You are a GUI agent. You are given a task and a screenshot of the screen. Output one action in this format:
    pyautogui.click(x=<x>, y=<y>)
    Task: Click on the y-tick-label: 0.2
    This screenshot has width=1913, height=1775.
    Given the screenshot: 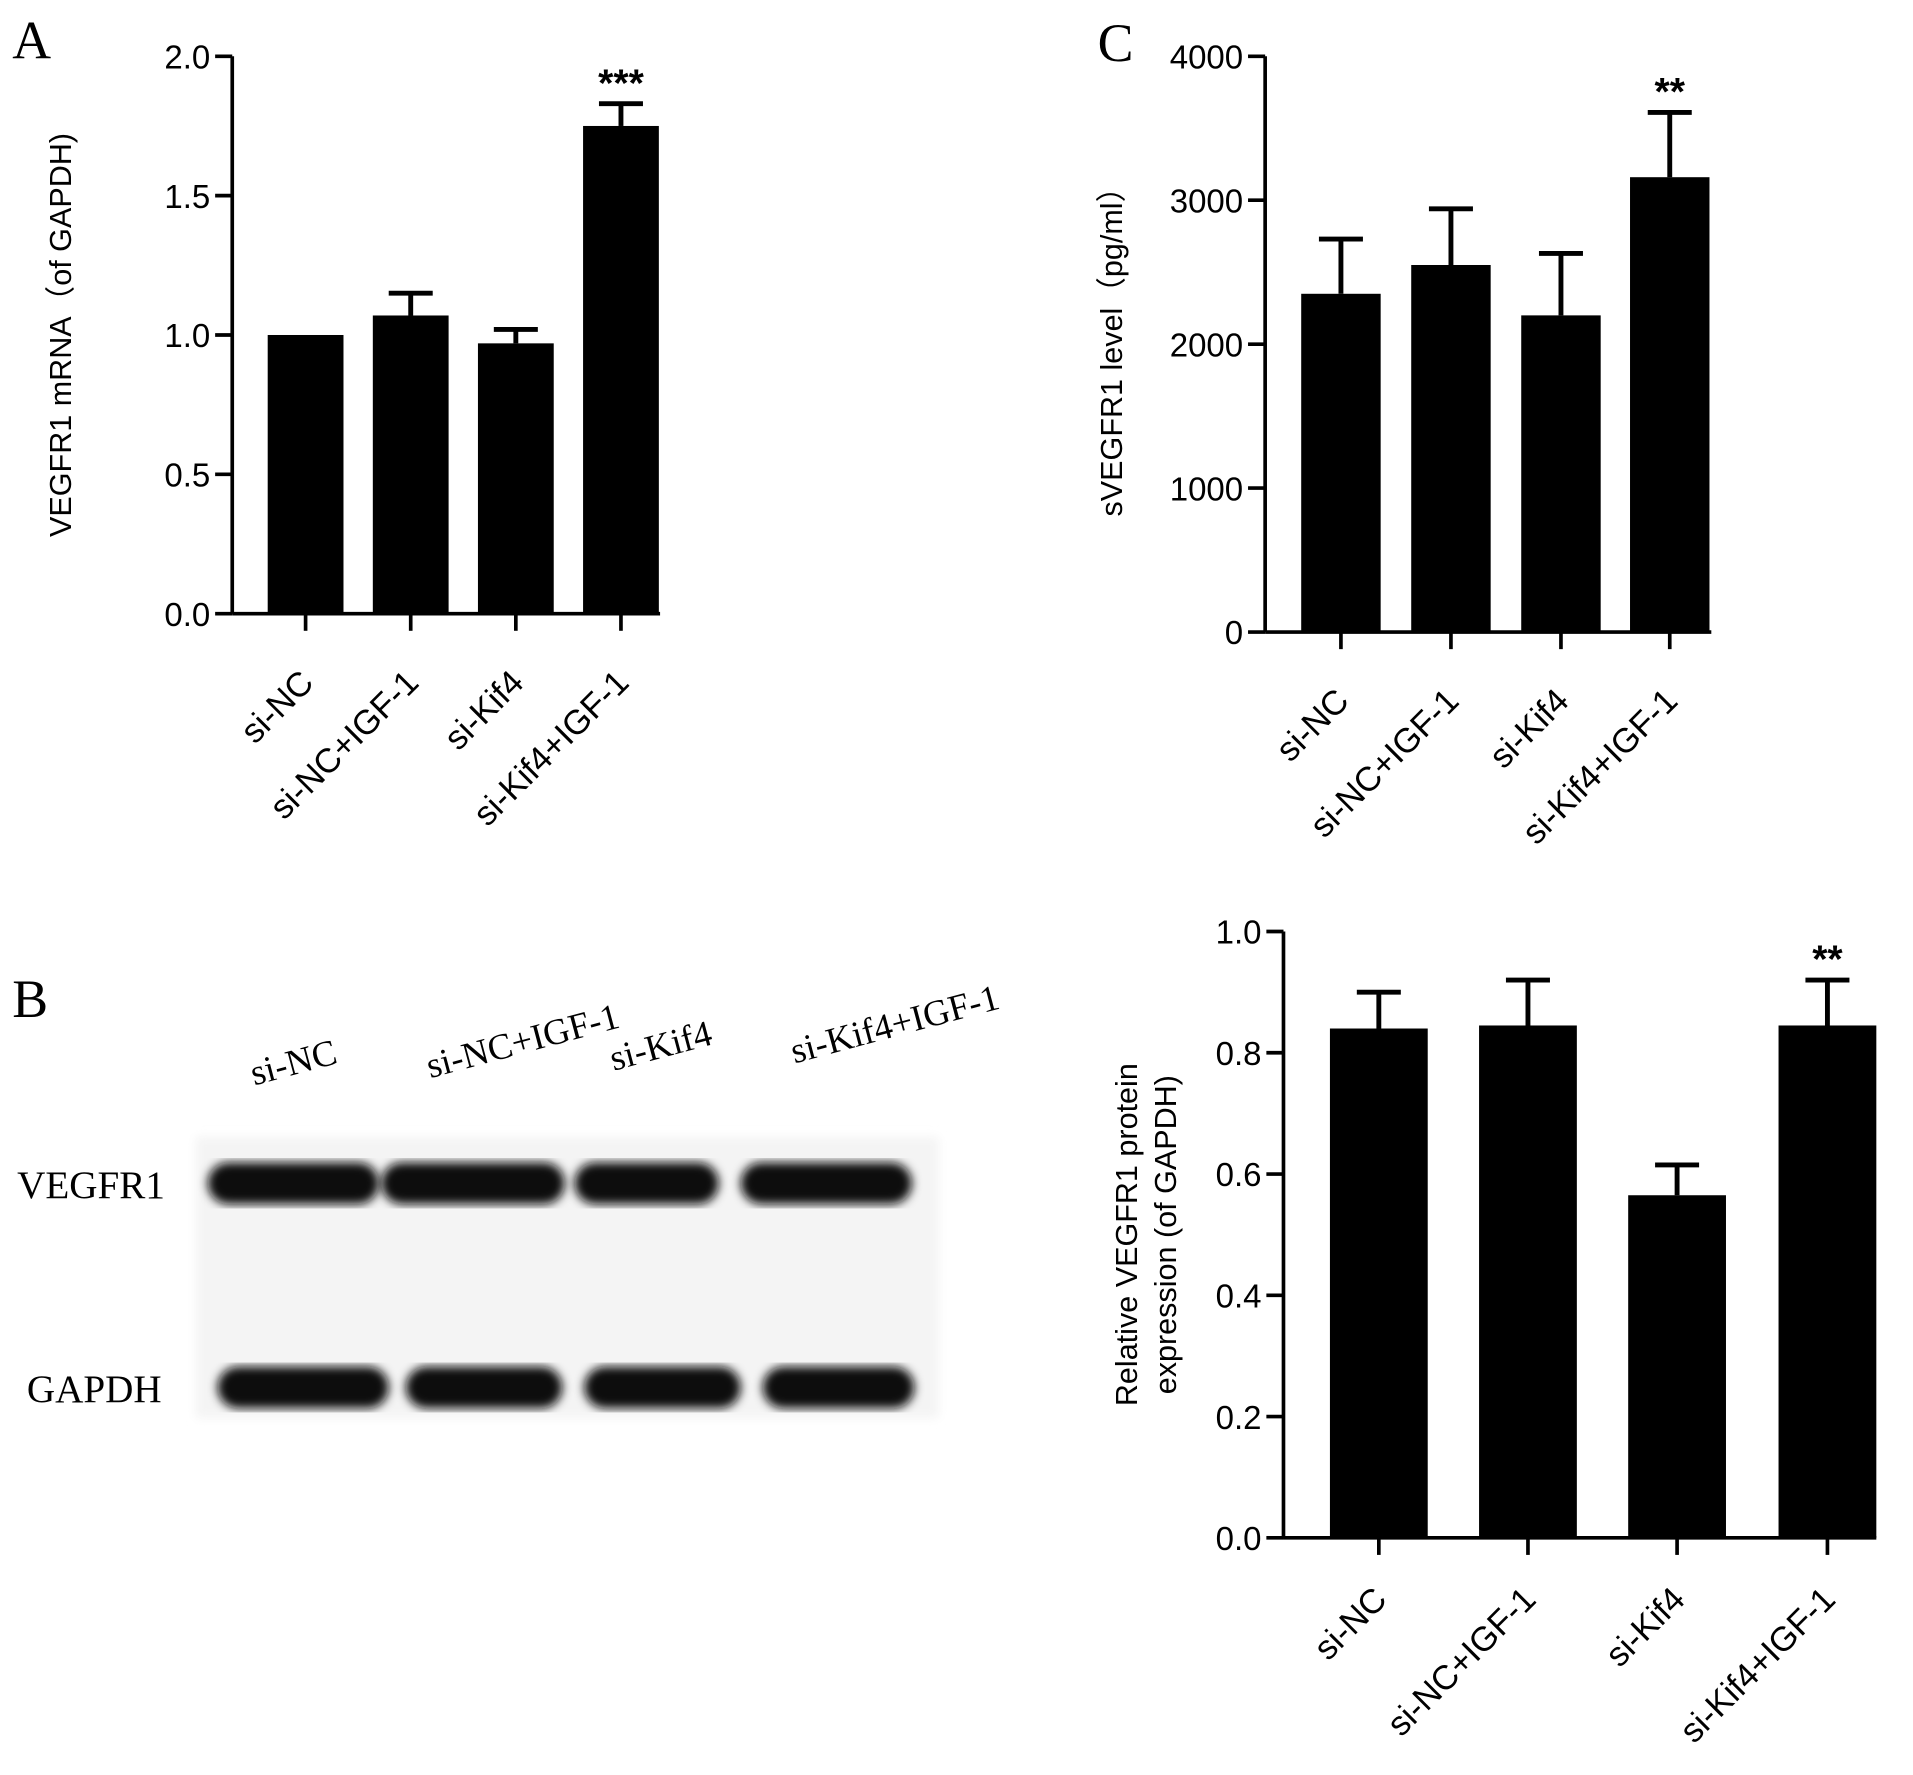 What is the action you would take?
    pyautogui.click(x=1239, y=1417)
    